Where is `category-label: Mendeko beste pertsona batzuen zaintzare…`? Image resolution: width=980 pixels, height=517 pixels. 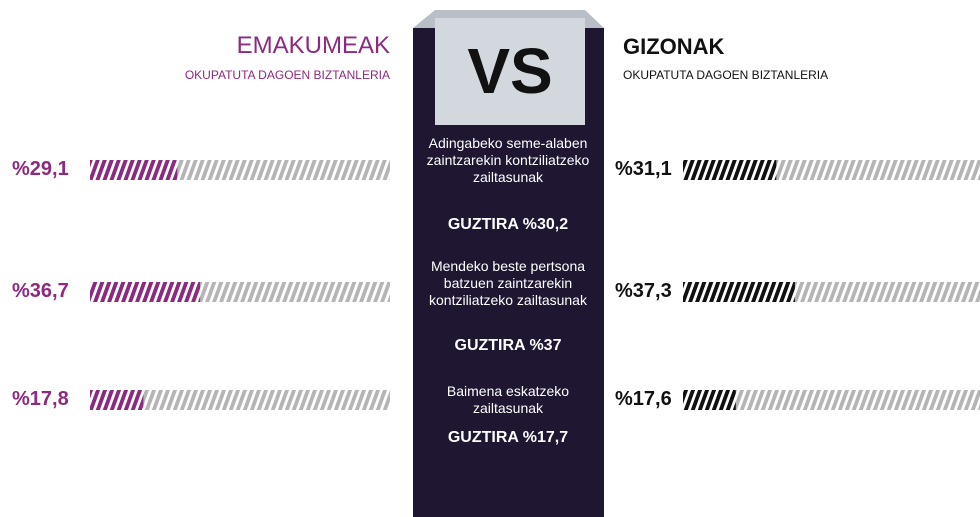
category-label: Mendeko beste pertsona batzuen zaintzare… is located at coordinates (508, 283).